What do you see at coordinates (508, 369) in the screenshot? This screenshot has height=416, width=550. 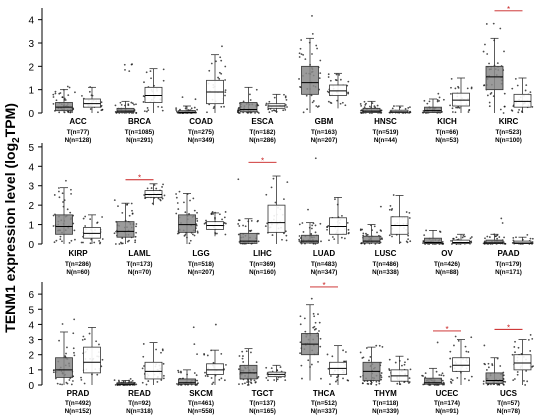 I see `cancer-group-ucs: * UCS T(n=57)N(n=78)` at bounding box center [508, 369].